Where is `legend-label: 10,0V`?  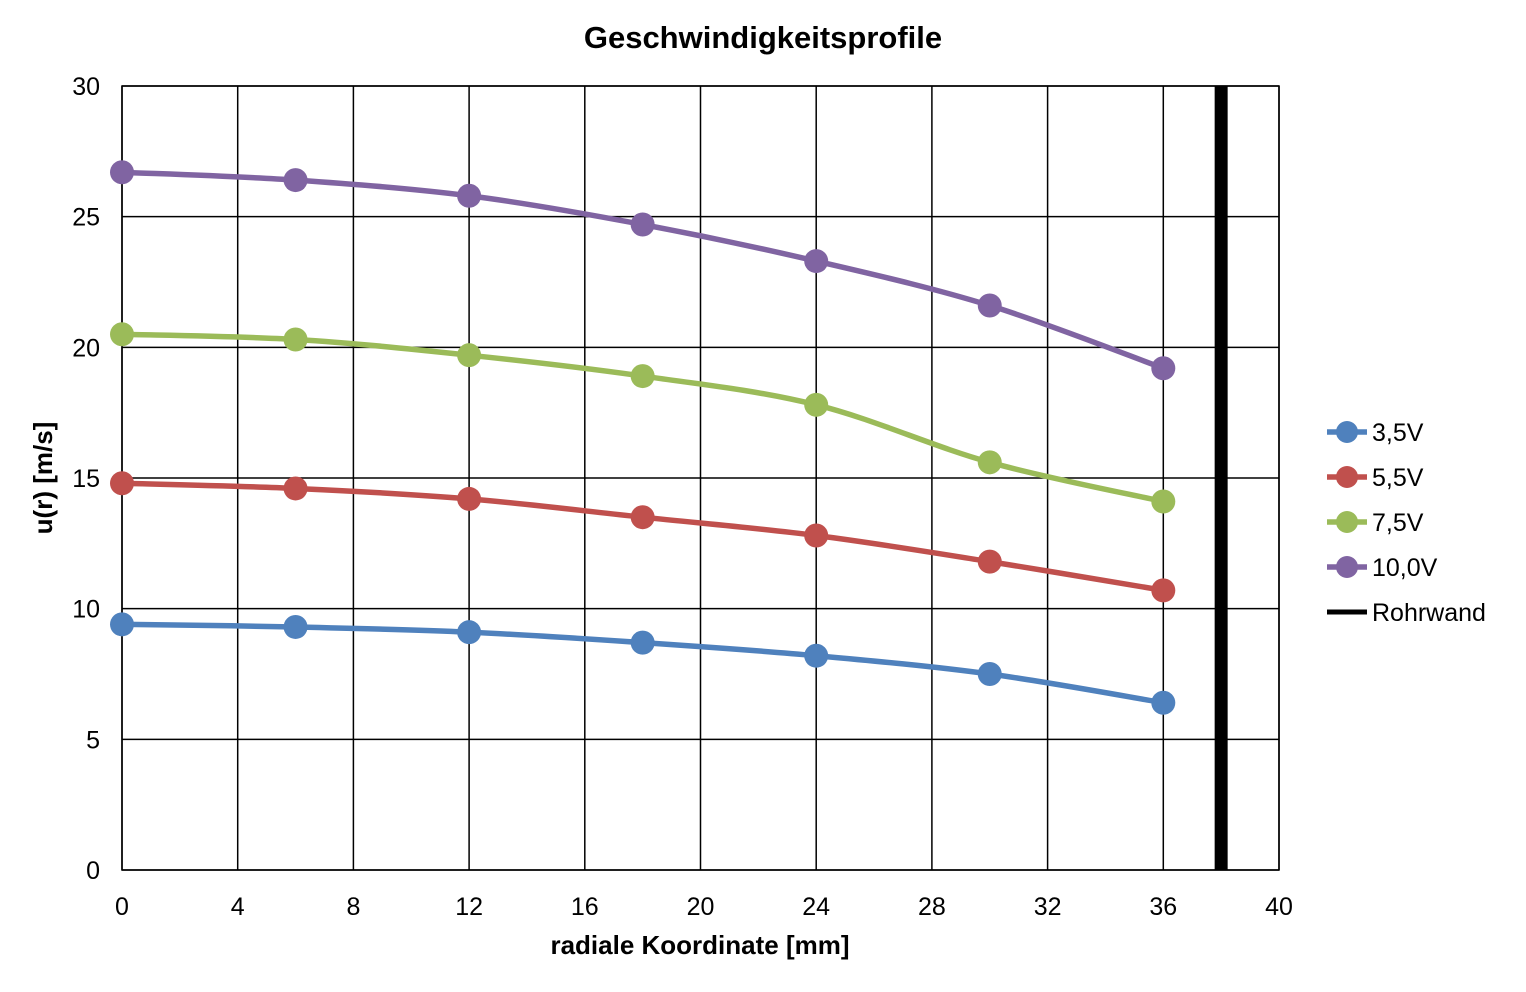 legend-label: 10,0V is located at coordinates (1405, 568).